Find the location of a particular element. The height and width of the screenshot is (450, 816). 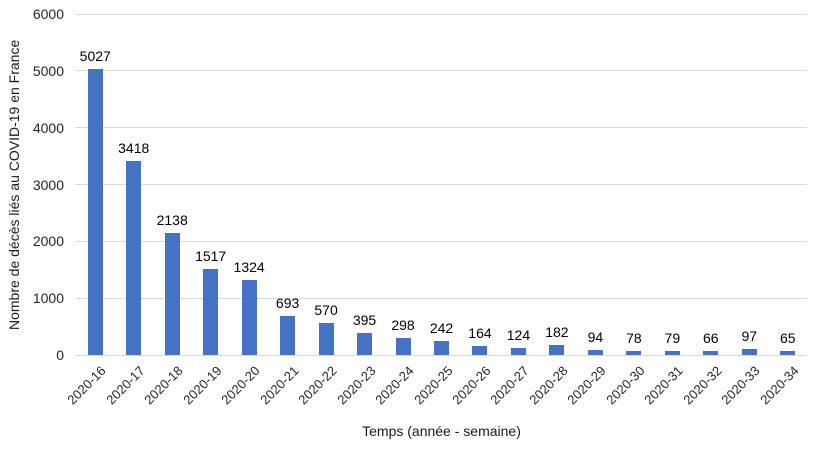

y-tick-label: 4000 is located at coordinates (48, 127).